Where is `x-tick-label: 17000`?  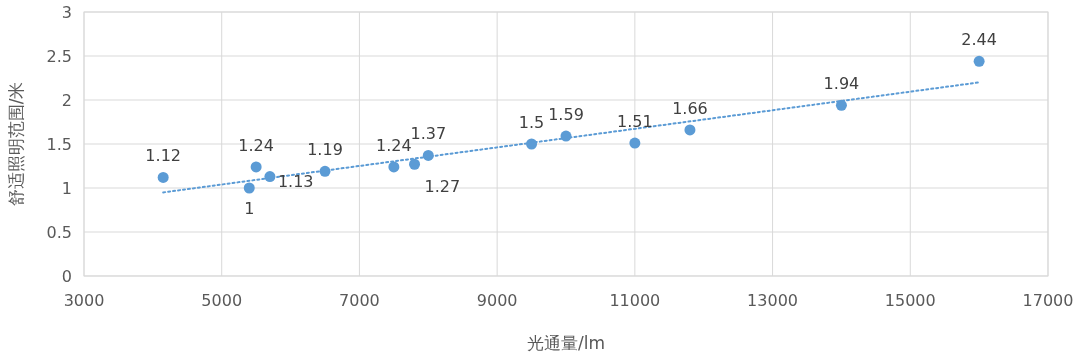 x-tick-label: 17000 is located at coordinates (1048, 300).